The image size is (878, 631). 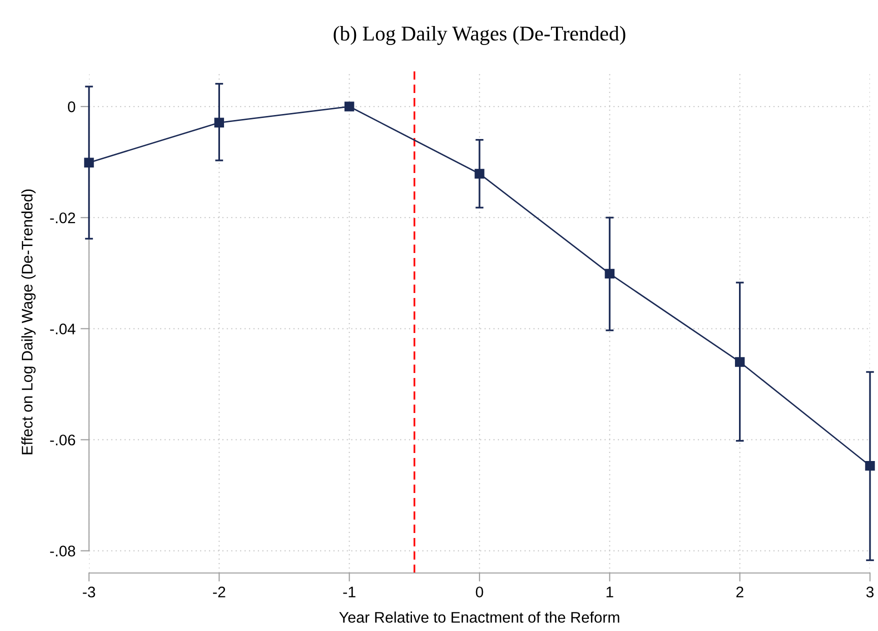 I want to click on x-tick-label: -3, so click(x=89, y=592).